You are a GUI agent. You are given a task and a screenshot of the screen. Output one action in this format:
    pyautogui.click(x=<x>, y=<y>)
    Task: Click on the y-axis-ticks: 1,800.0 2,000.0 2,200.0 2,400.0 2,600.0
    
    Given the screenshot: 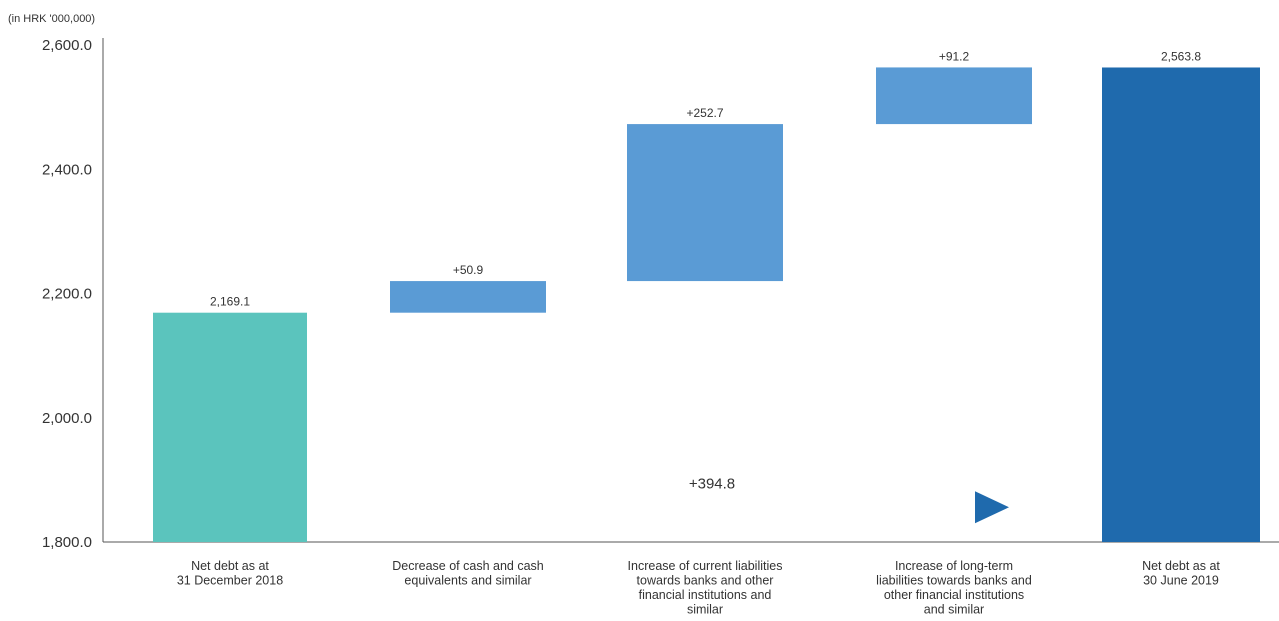 What is the action you would take?
    pyautogui.click(x=67, y=294)
    